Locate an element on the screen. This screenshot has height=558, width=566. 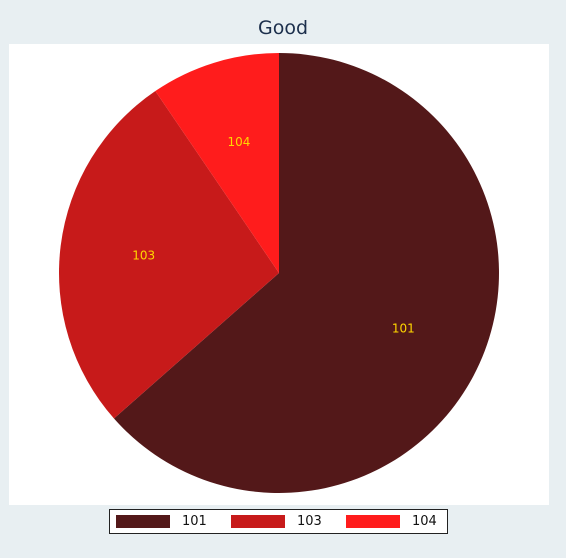
legend-item-2: 104 is located at coordinates (393, 521).